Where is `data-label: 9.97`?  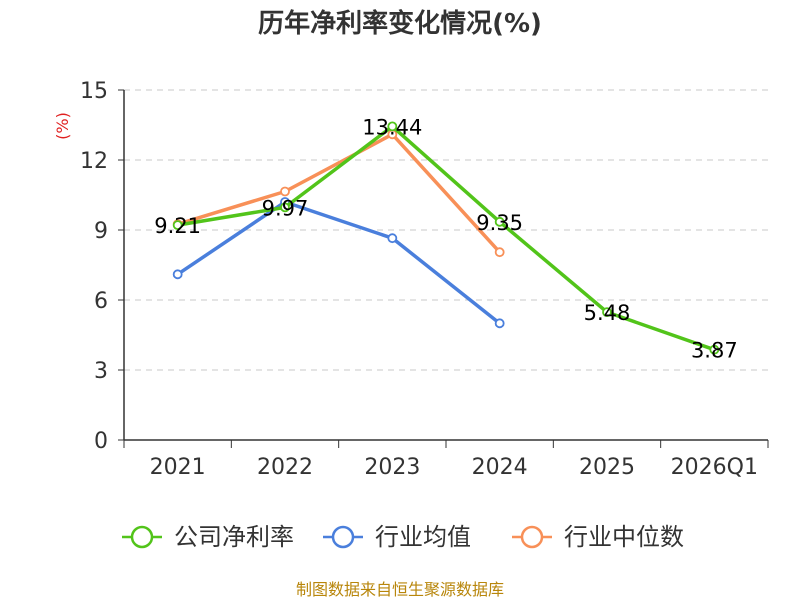 data-label: 9.97 is located at coordinates (285, 208).